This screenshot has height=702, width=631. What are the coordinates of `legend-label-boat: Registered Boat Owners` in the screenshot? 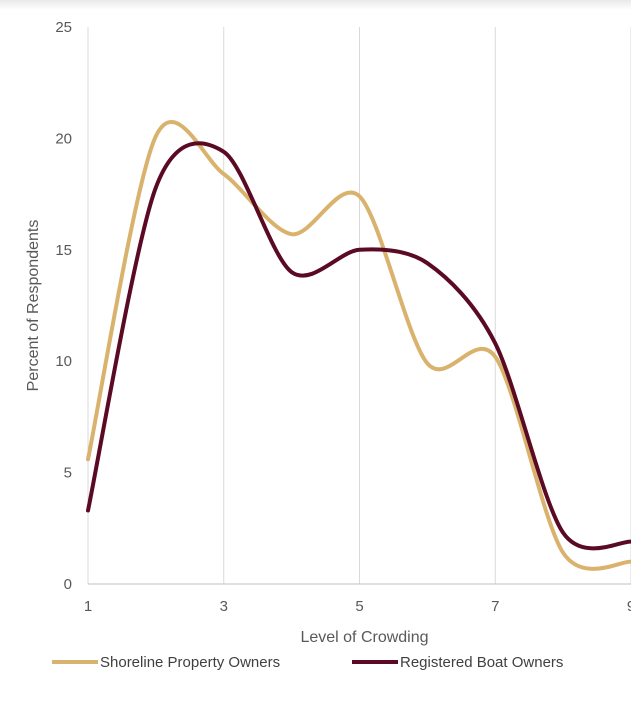 It's located at (481, 662).